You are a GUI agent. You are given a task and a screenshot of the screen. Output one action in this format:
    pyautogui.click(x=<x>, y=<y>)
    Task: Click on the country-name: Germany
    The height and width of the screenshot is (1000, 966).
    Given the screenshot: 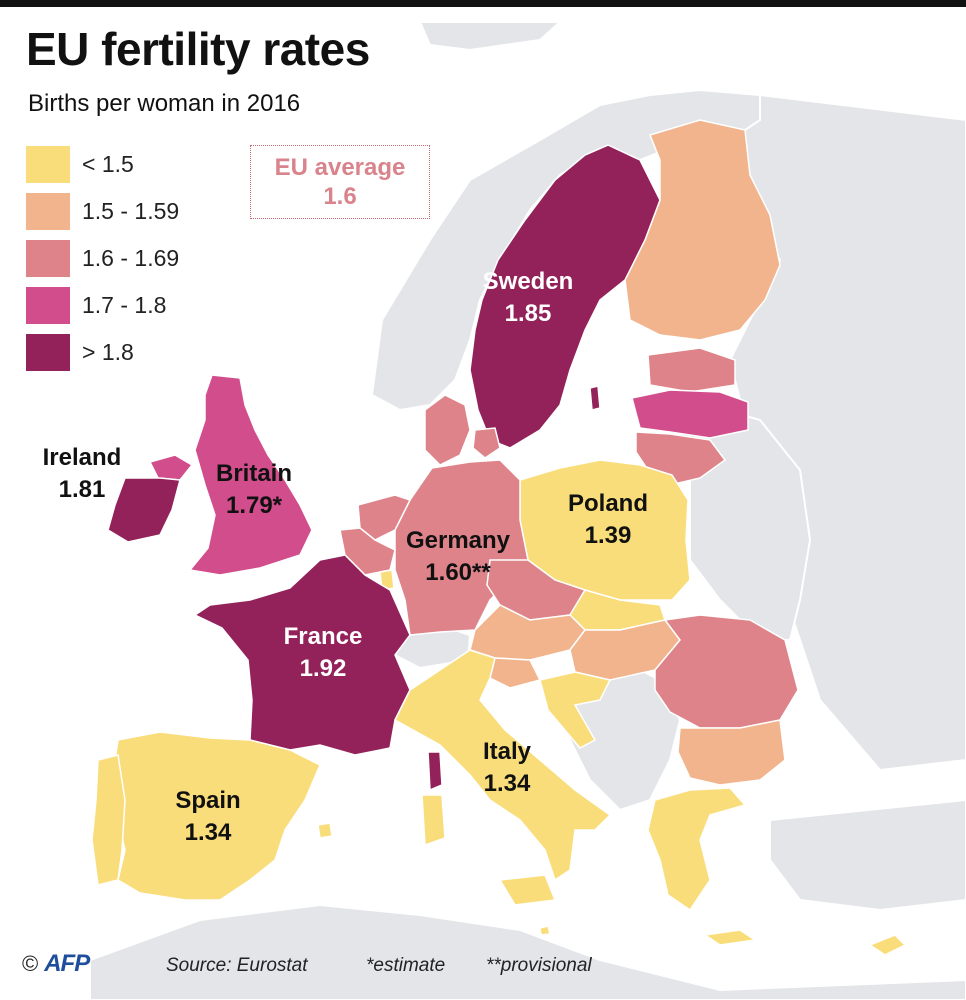 What is the action you would take?
    pyautogui.click(x=458, y=540)
    